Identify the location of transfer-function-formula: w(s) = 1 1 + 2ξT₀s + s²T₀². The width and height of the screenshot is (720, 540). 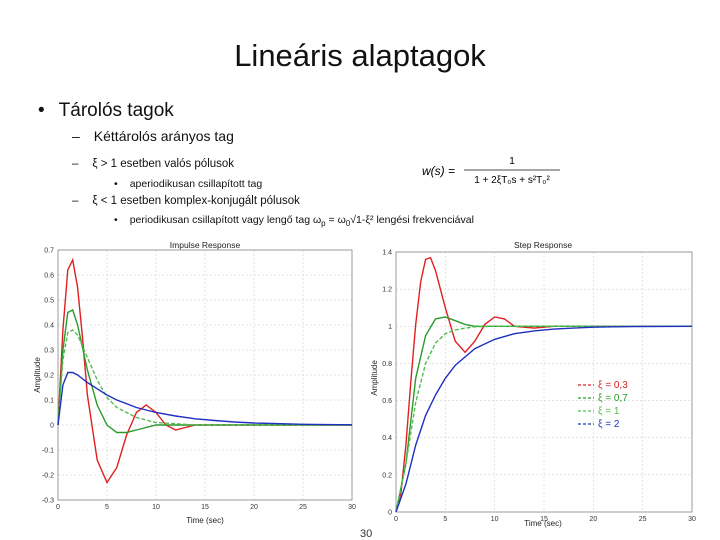
(491, 171).